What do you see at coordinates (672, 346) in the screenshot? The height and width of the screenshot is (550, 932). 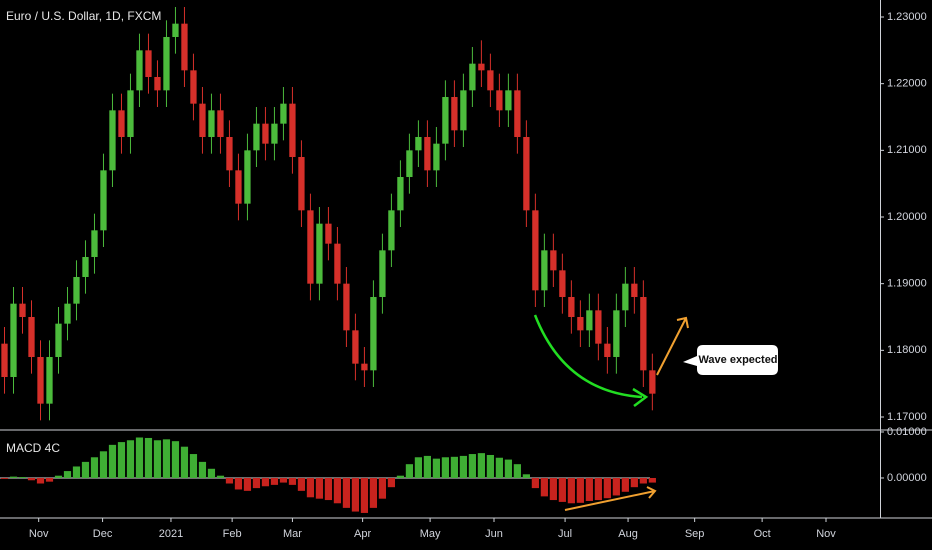 I see `orange-arrow-up` at bounding box center [672, 346].